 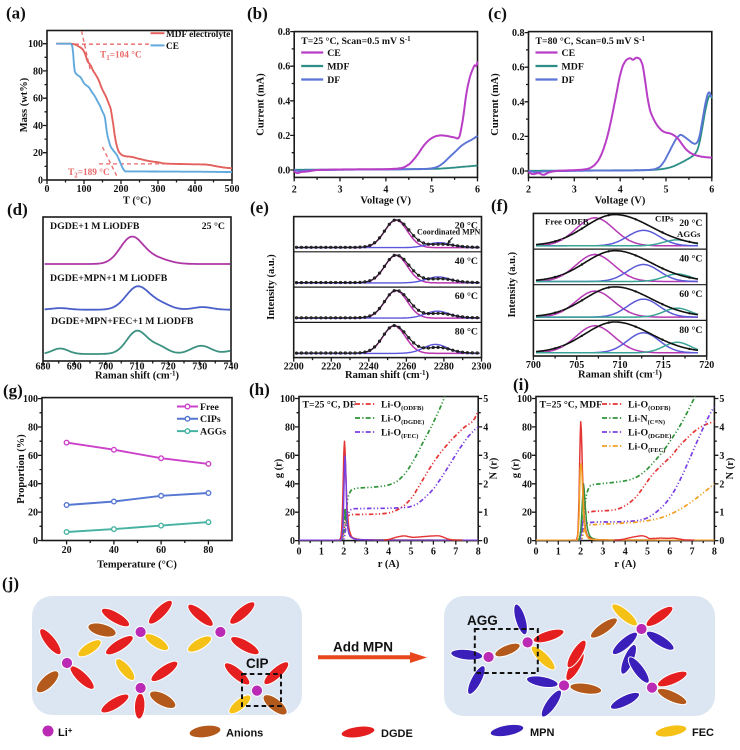 What do you see at coordinates (168, 367) in the screenshot?
I see `svg-text: 720` at bounding box center [168, 367].